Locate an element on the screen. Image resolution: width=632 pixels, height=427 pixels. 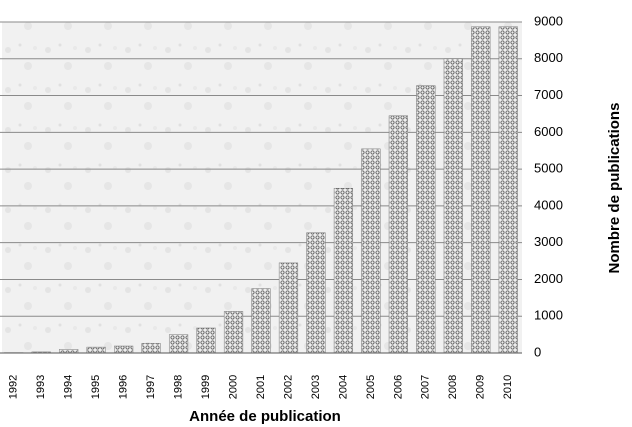
y-tick-label: 2000 is located at coordinates (548, 278).